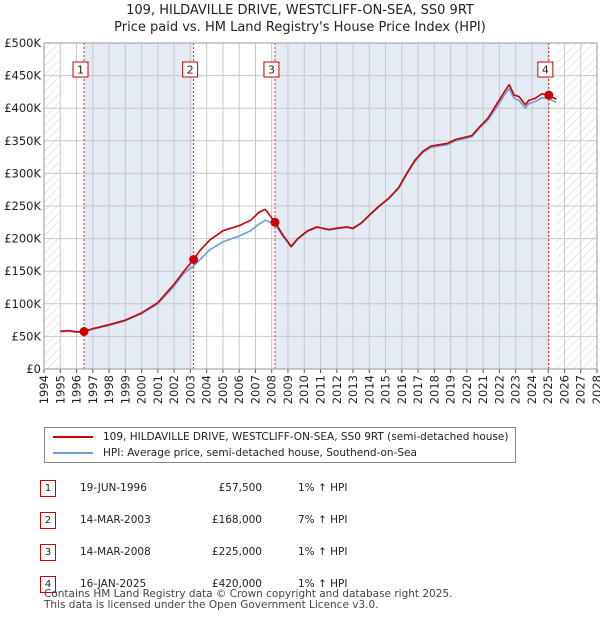 Image resolution: width=600 pixels, height=620 pixels. Describe the element at coordinates (48, 520) in the screenshot. I see `transaction-badge: 2` at that location.